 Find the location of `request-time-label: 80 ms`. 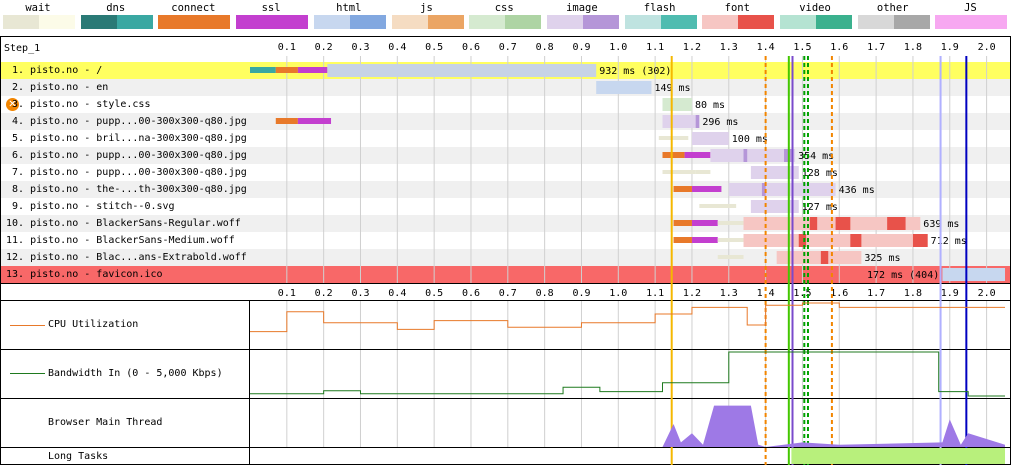

request-time-label: 80 ms is located at coordinates (710, 105).